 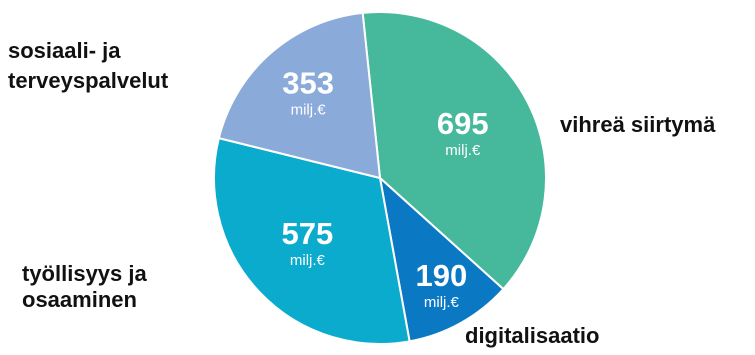 I want to click on category-label-line: työllisyys ja, so click(x=85, y=273).